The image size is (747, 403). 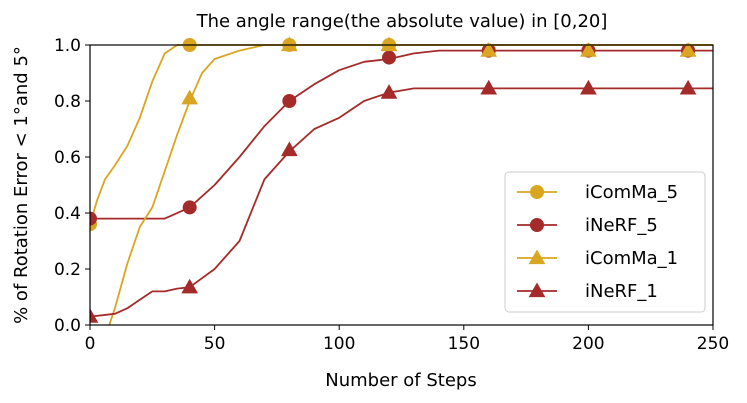 What do you see at coordinates (67, 326) in the screenshot?
I see `y-tick-label: 0.0` at bounding box center [67, 326].